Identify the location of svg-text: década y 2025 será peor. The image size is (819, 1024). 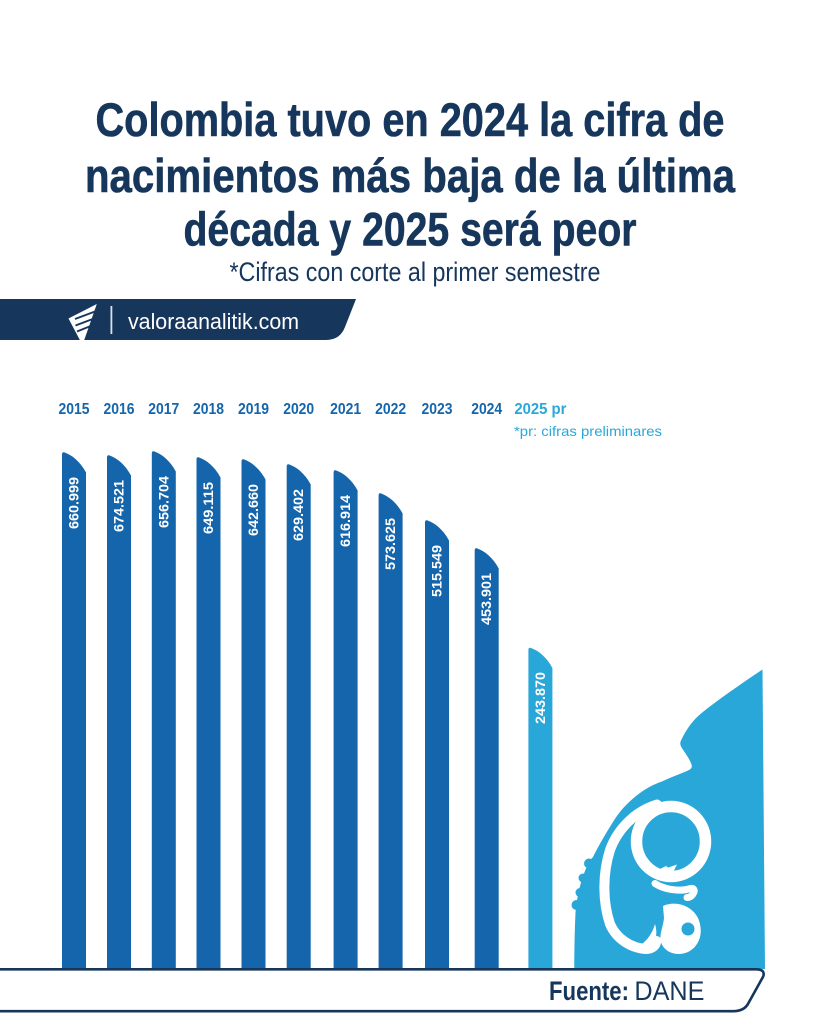
(410, 230).